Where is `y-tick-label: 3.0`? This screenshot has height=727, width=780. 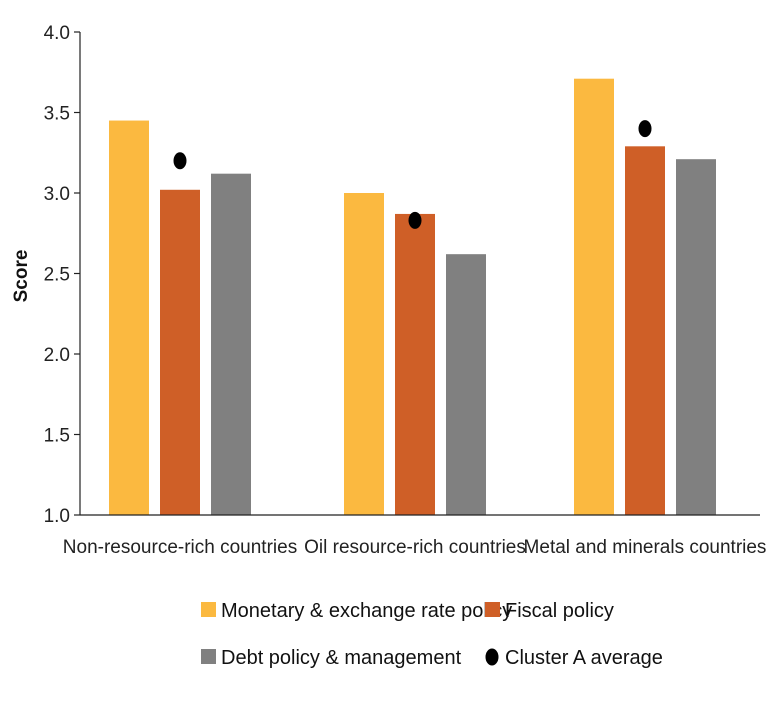 y-tick-label: 3.0 is located at coordinates (57, 194).